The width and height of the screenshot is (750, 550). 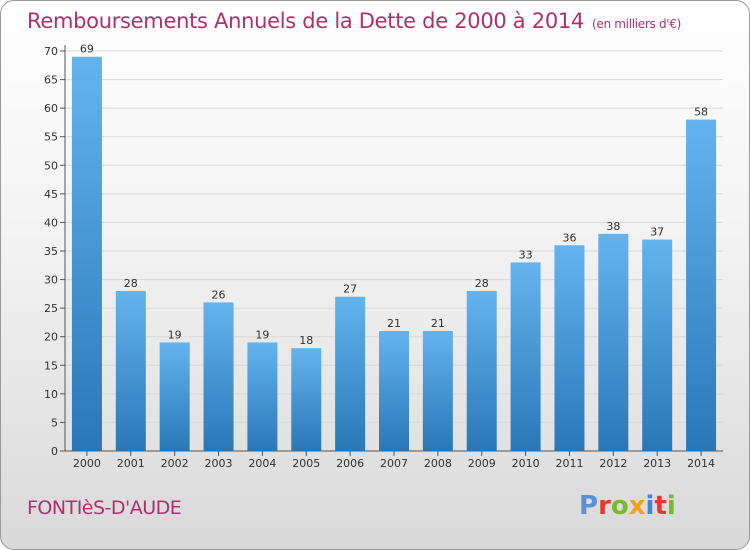 What do you see at coordinates (51, 165) in the screenshot?
I see `y-tick-label: 50` at bounding box center [51, 165].